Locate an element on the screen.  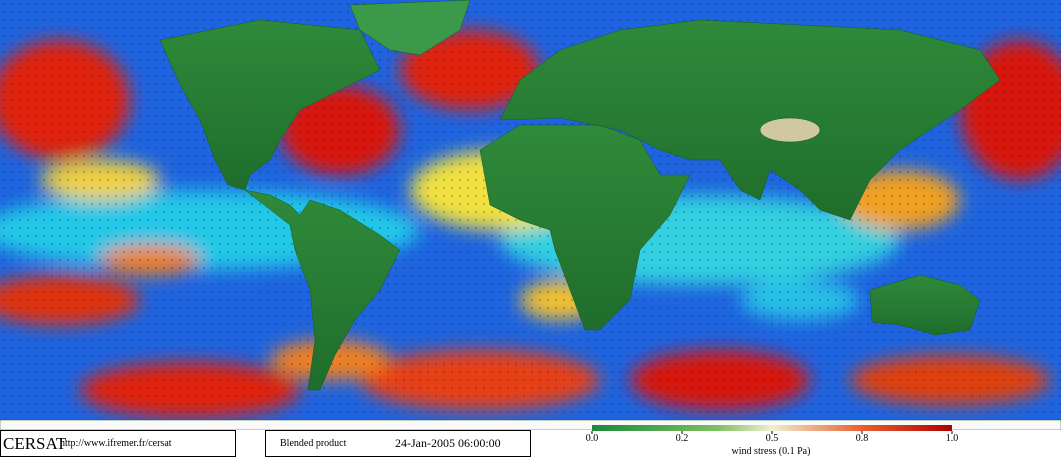
colorbar-tick-label: 0.5 is located at coordinates (772, 438).